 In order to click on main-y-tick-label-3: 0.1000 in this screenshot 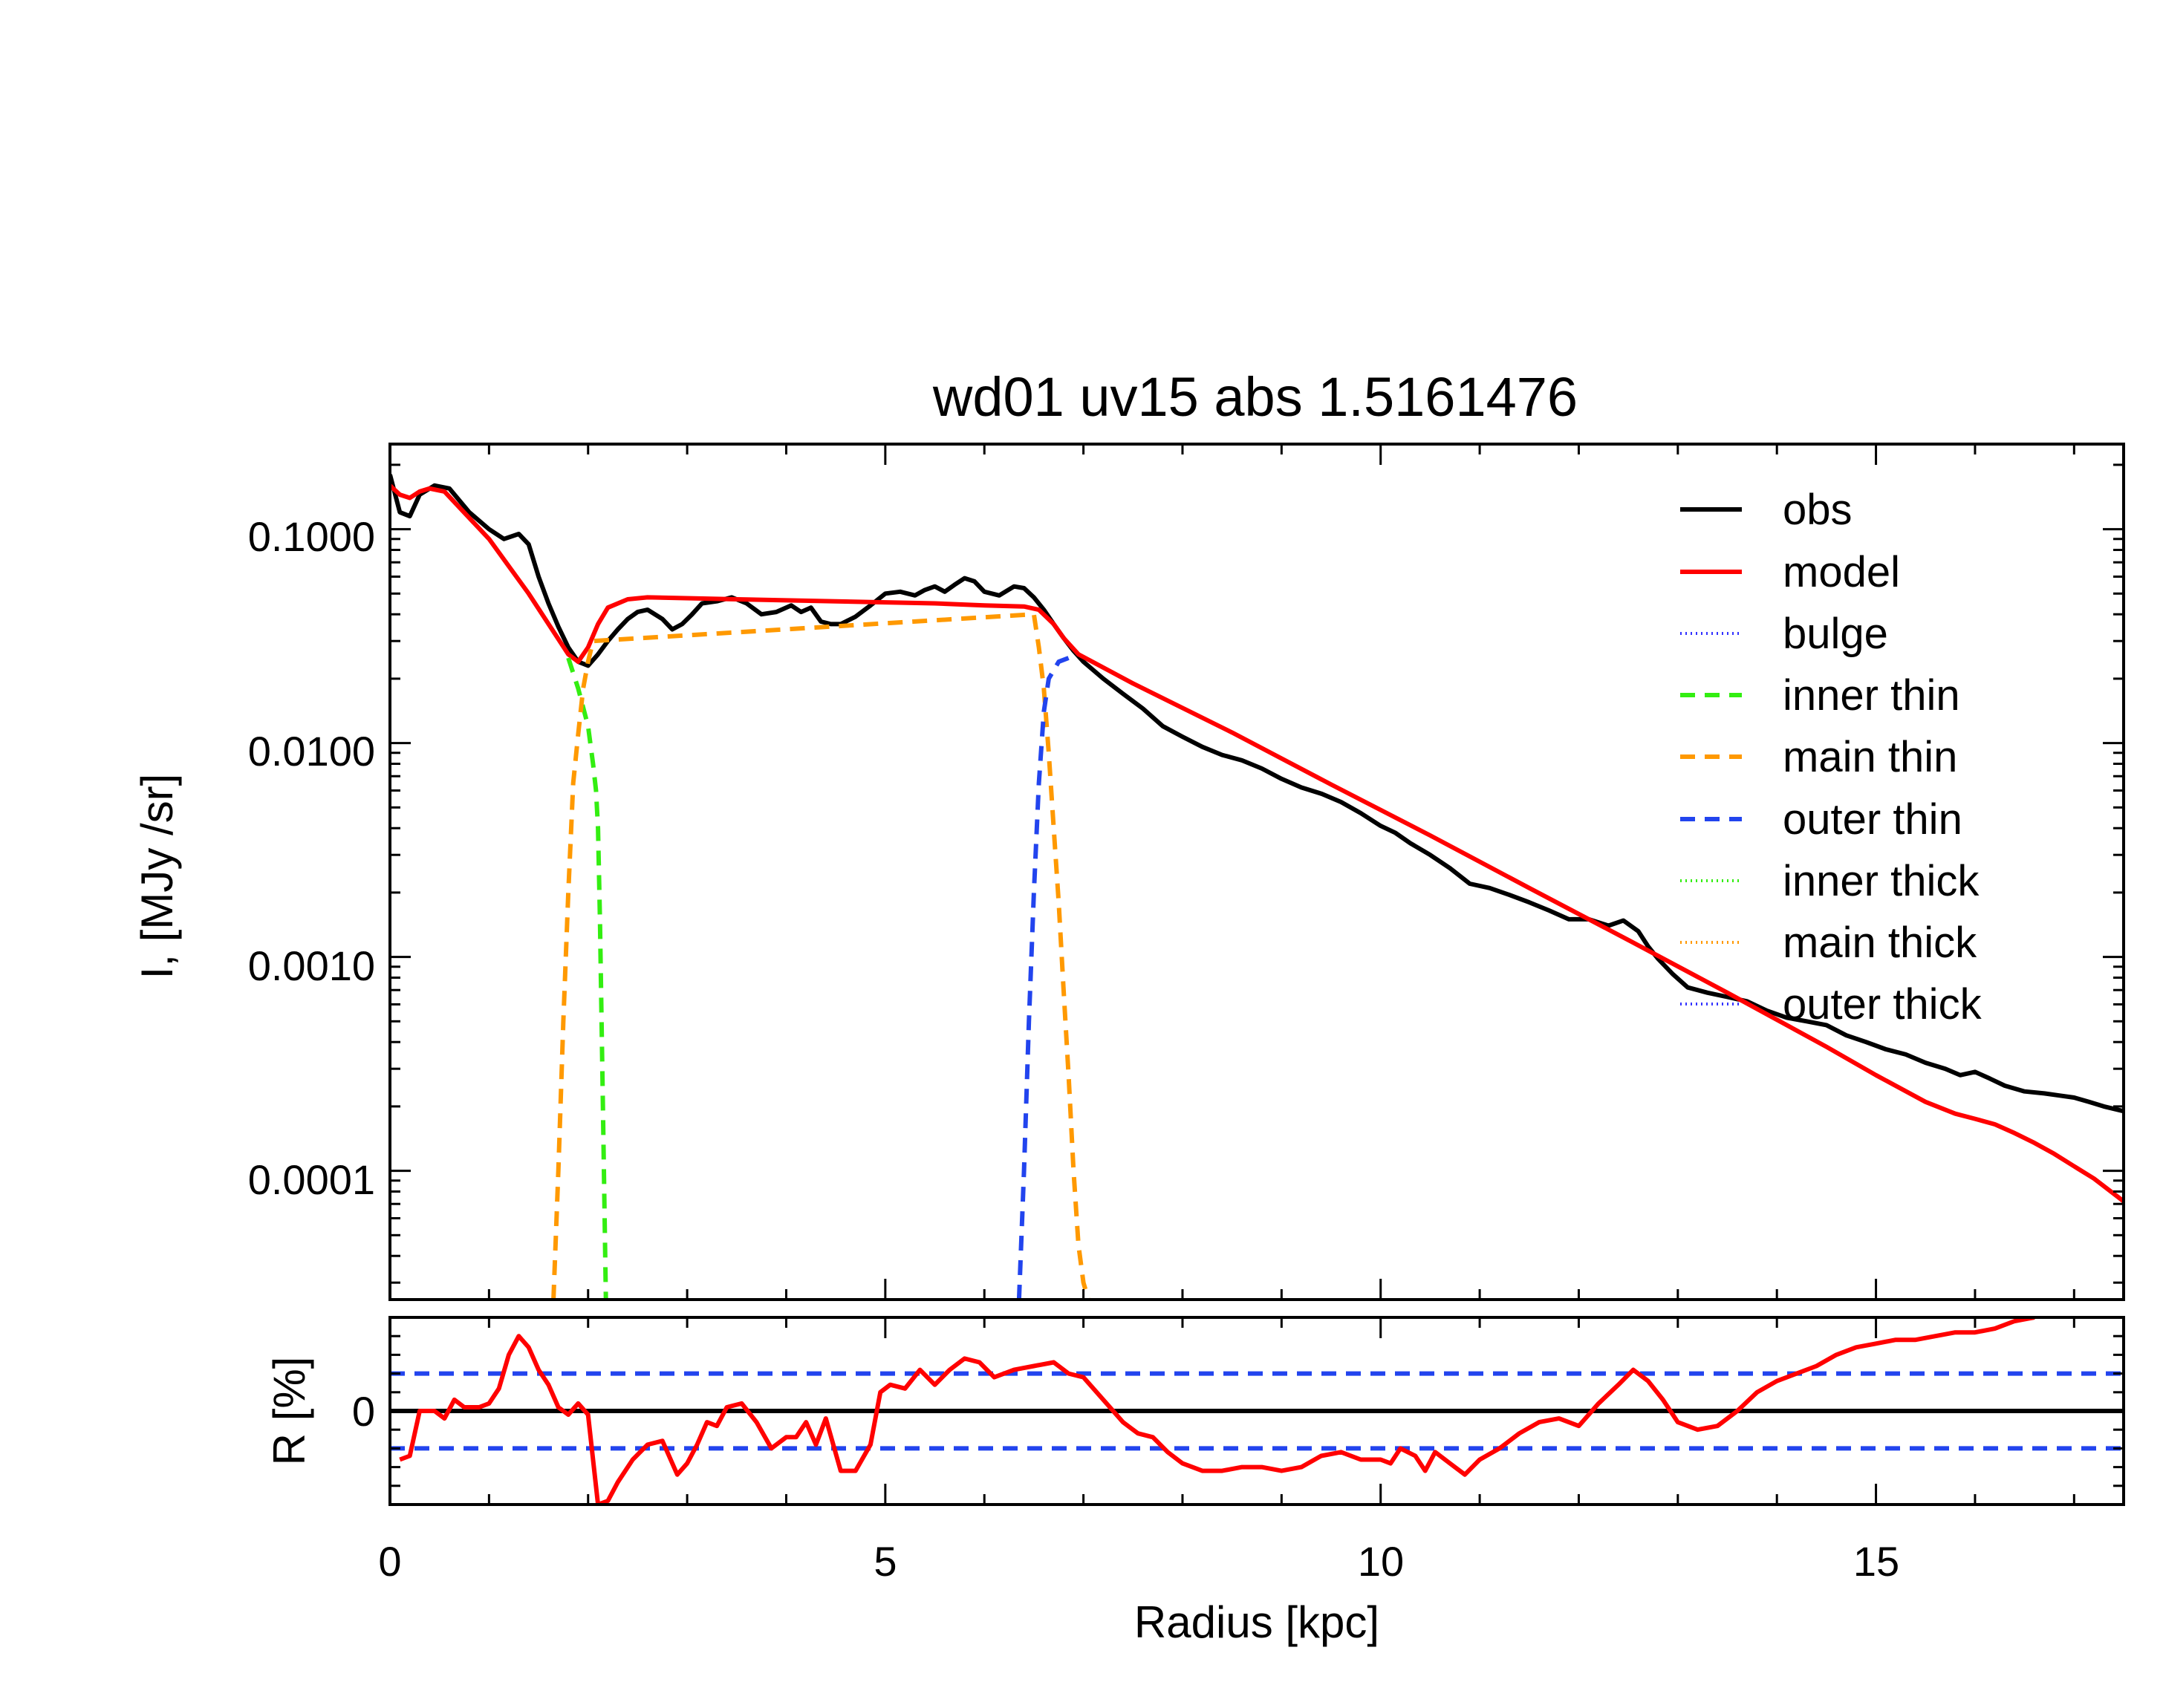, I will do `click(311, 536)`.